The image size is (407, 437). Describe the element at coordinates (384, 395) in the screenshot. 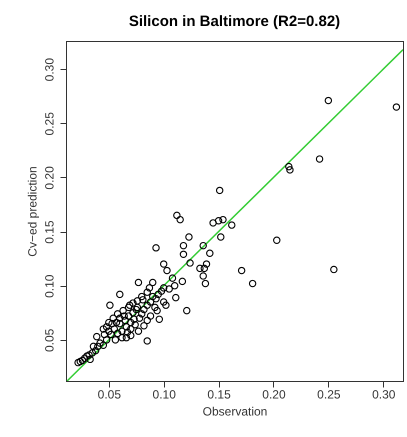

I see `x-tick-label: 0.30` at that location.